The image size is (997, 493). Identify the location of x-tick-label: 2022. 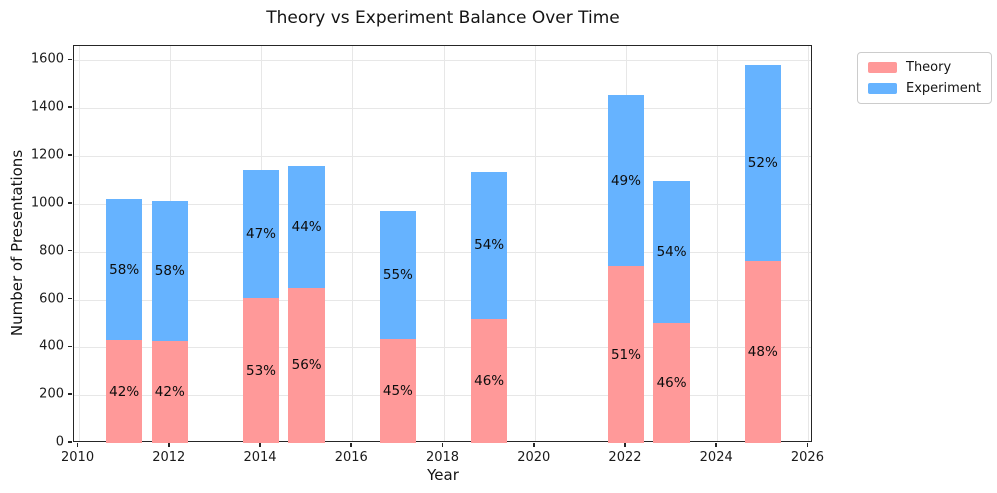
(625, 457).